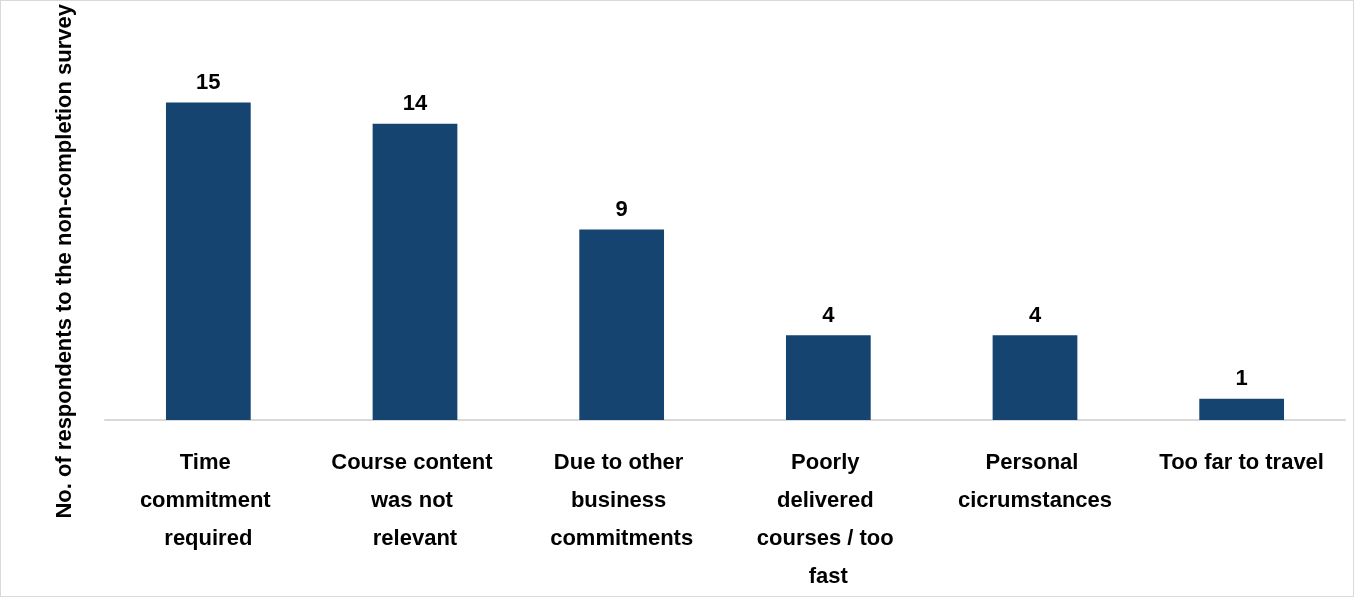 The height and width of the screenshot is (597, 1354). I want to click on data-label: 1, so click(1241, 378).